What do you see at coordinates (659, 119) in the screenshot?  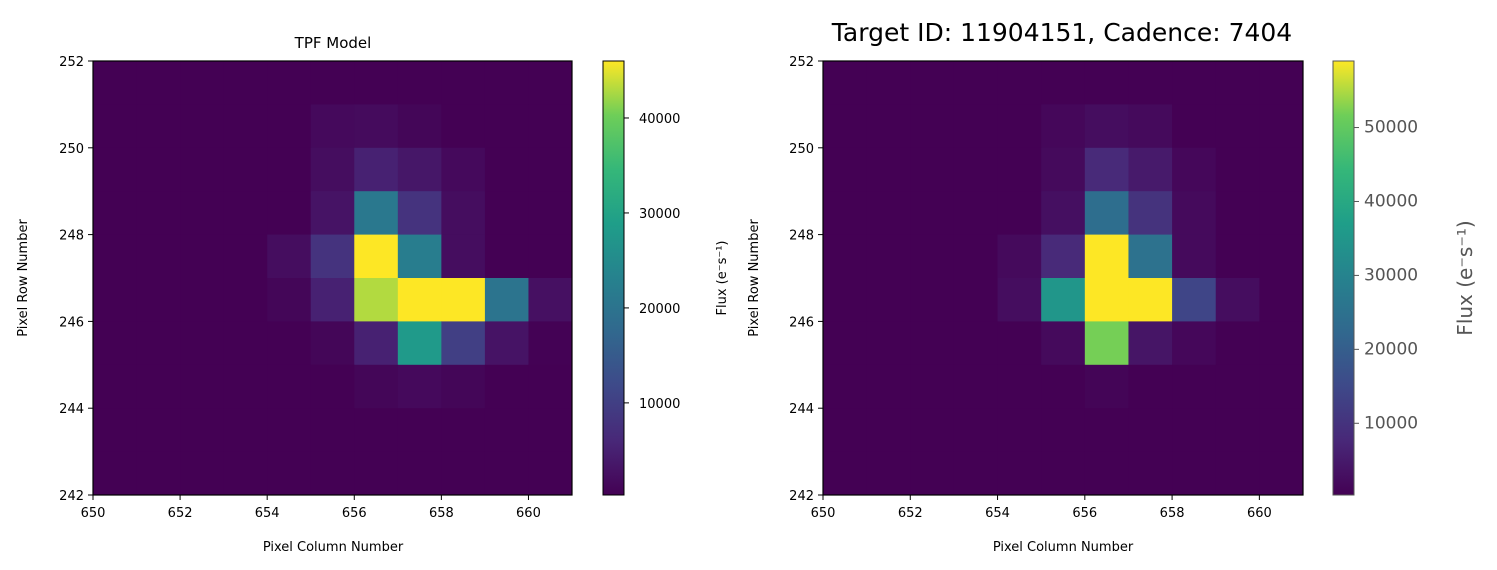 I see `colorbar-tick-label: 40000` at bounding box center [659, 119].